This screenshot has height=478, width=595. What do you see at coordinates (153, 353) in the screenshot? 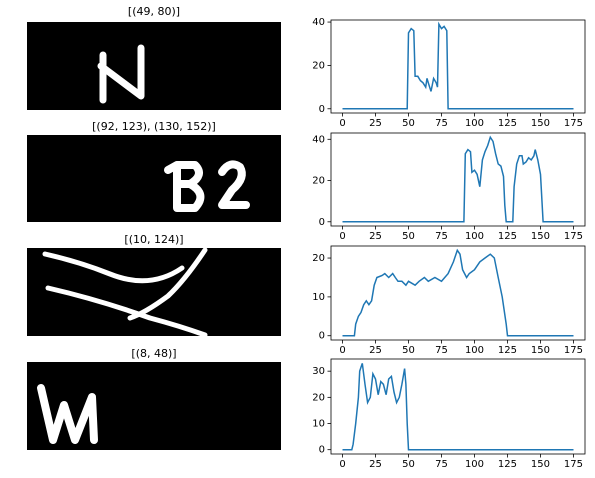
I see `image-title: [(8, 48)]` at bounding box center [153, 353].